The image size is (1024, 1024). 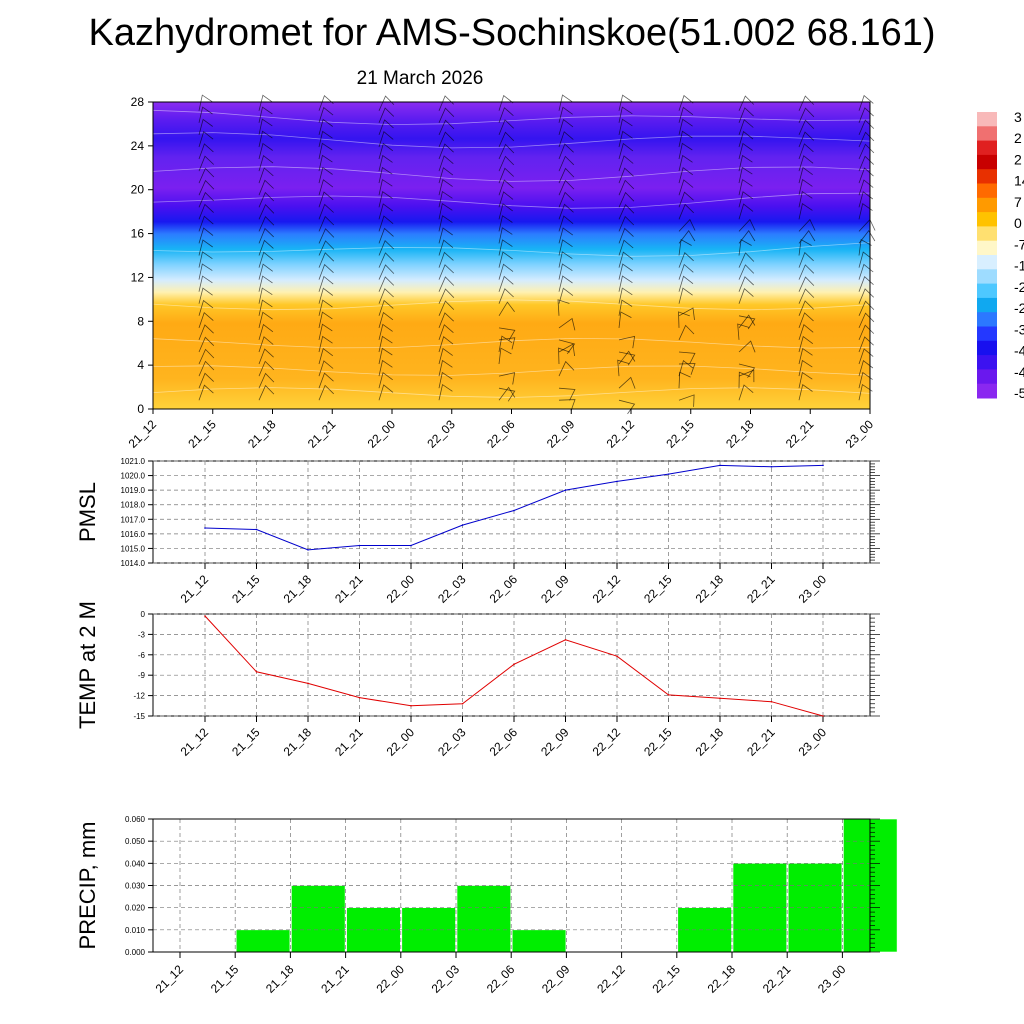 I want to click on x-tick-label: 21_18, so click(x=298, y=589).